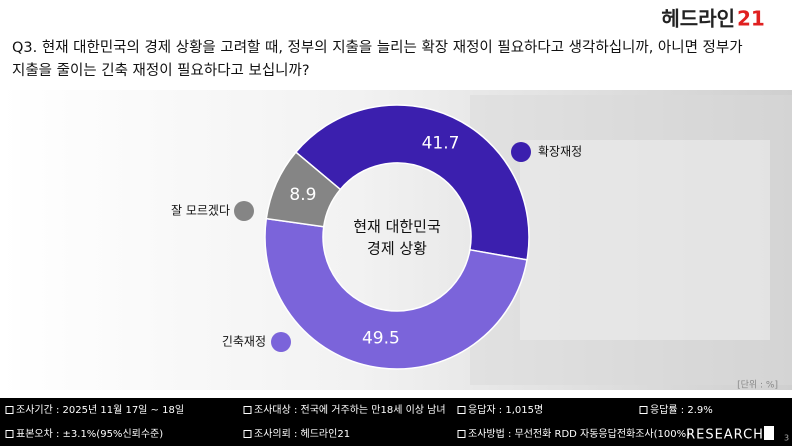 The height and width of the screenshot is (446, 792). Describe the element at coordinates (769, 433) in the screenshot. I see `logo-icon` at that location.